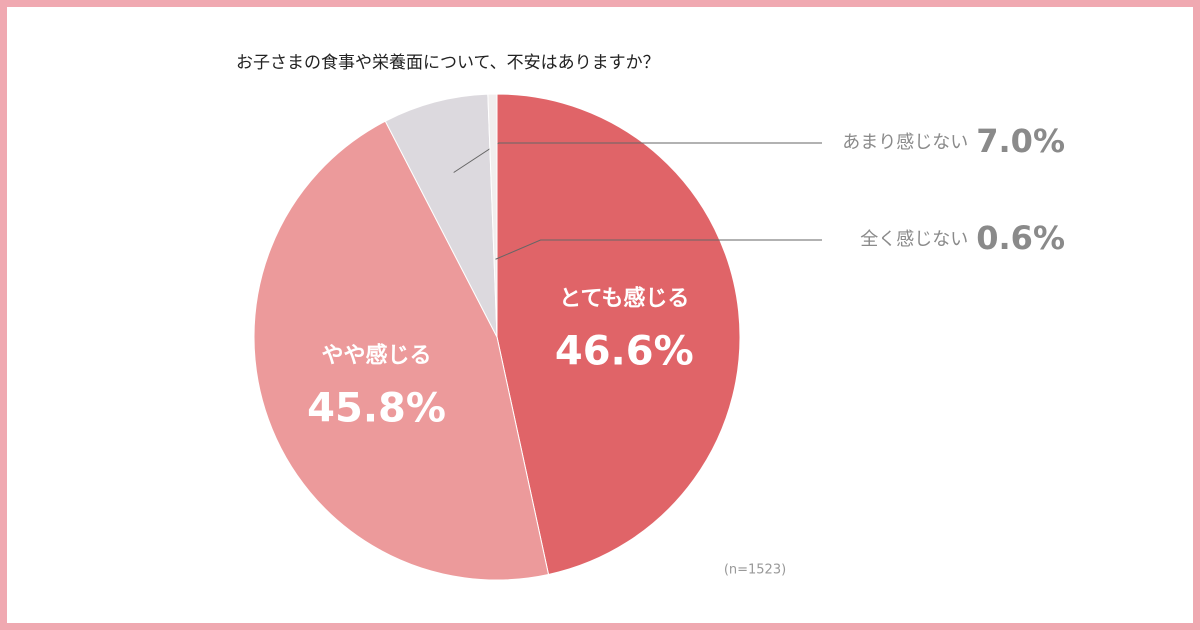 This screenshot has width=1200, height=630. What do you see at coordinates (448, 63) in the screenshot?
I see `chart-title: お子さまの食事や栄養面について、不安はありますか？` at bounding box center [448, 63].